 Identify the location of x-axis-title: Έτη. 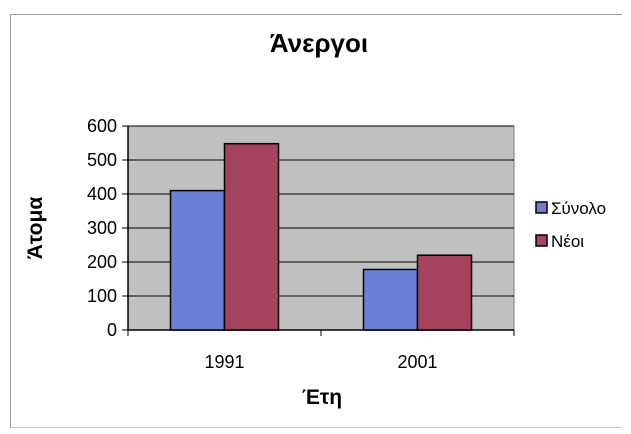
(322, 397).